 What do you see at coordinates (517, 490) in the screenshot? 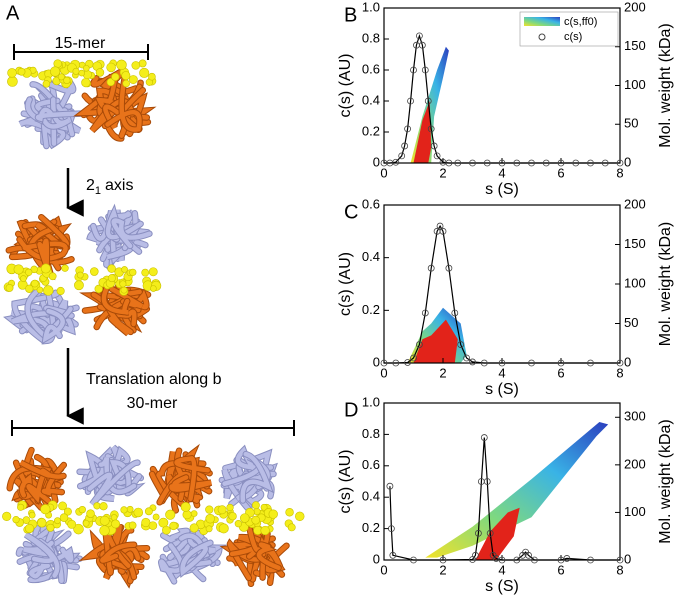
I see `contour` at bounding box center [517, 490].